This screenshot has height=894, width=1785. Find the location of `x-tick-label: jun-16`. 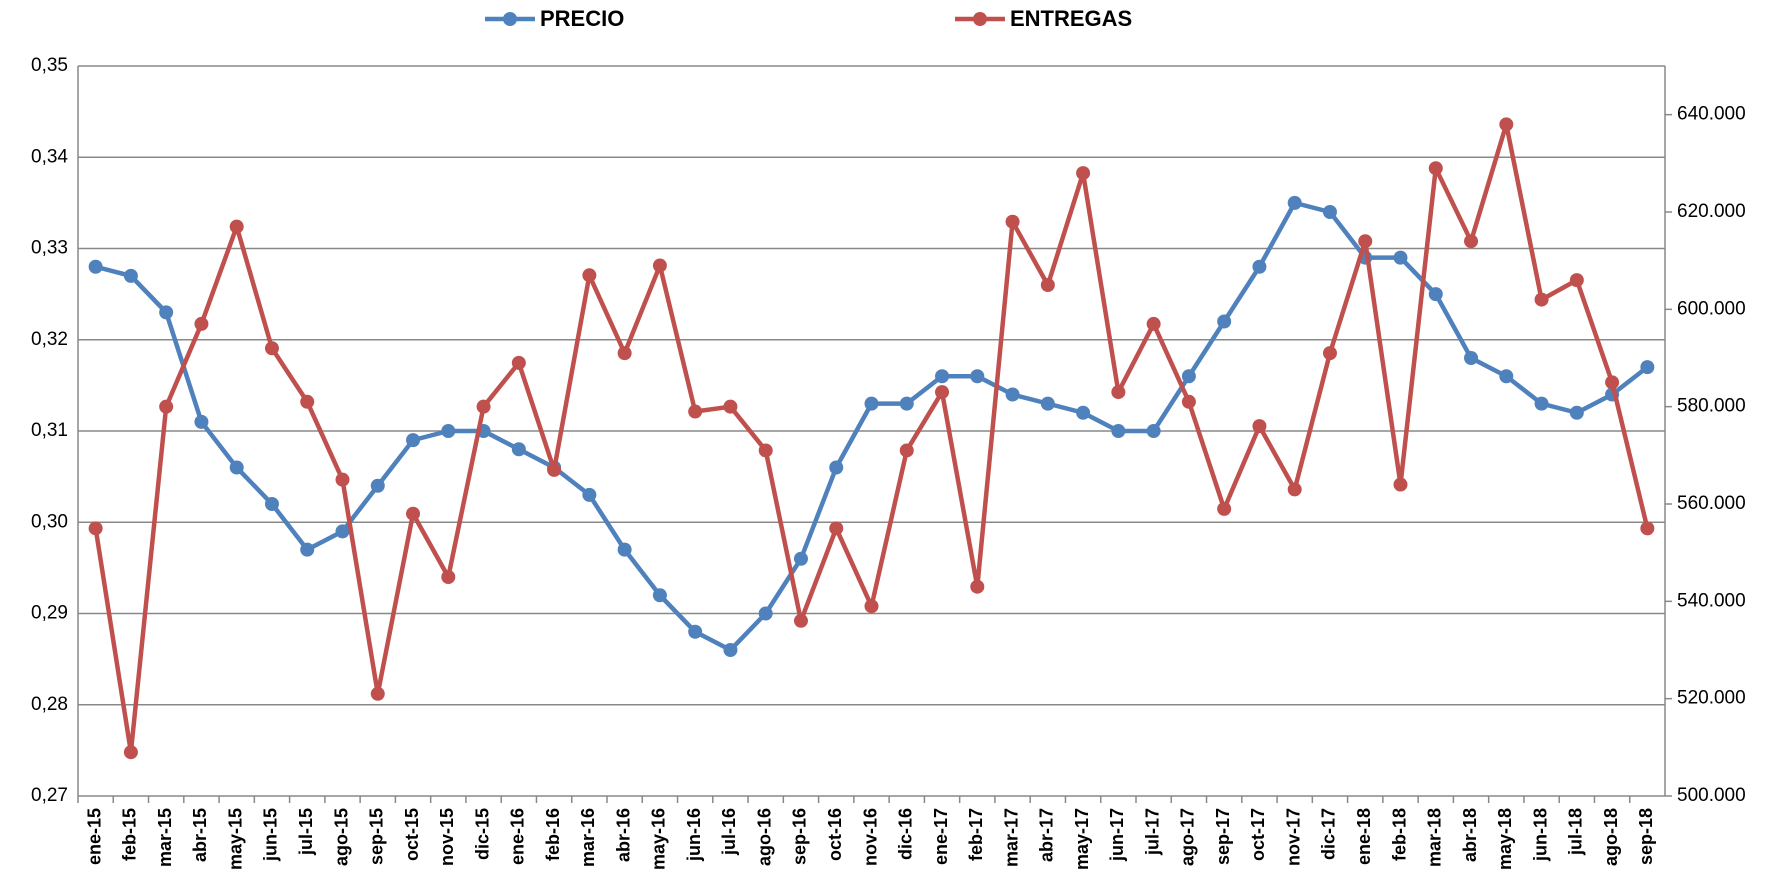

x-tick-label: jun-16 is located at coordinates (694, 835).